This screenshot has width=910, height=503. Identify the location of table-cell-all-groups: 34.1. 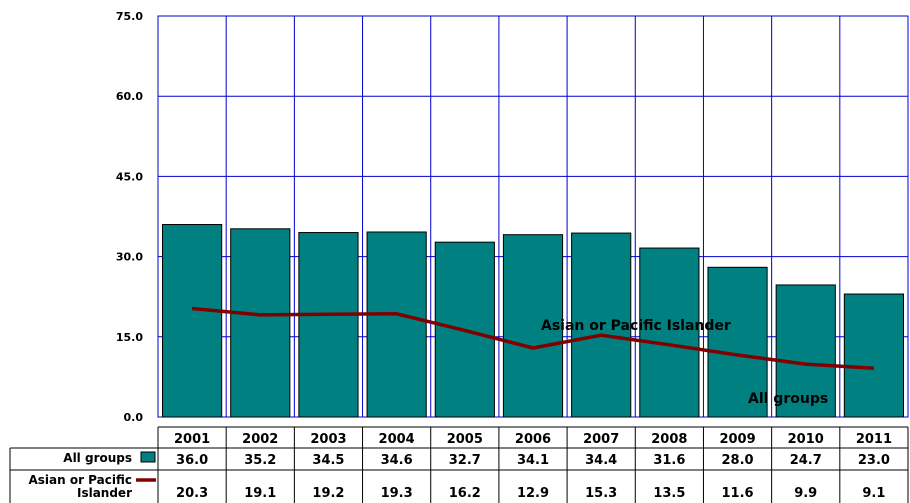
(533, 460).